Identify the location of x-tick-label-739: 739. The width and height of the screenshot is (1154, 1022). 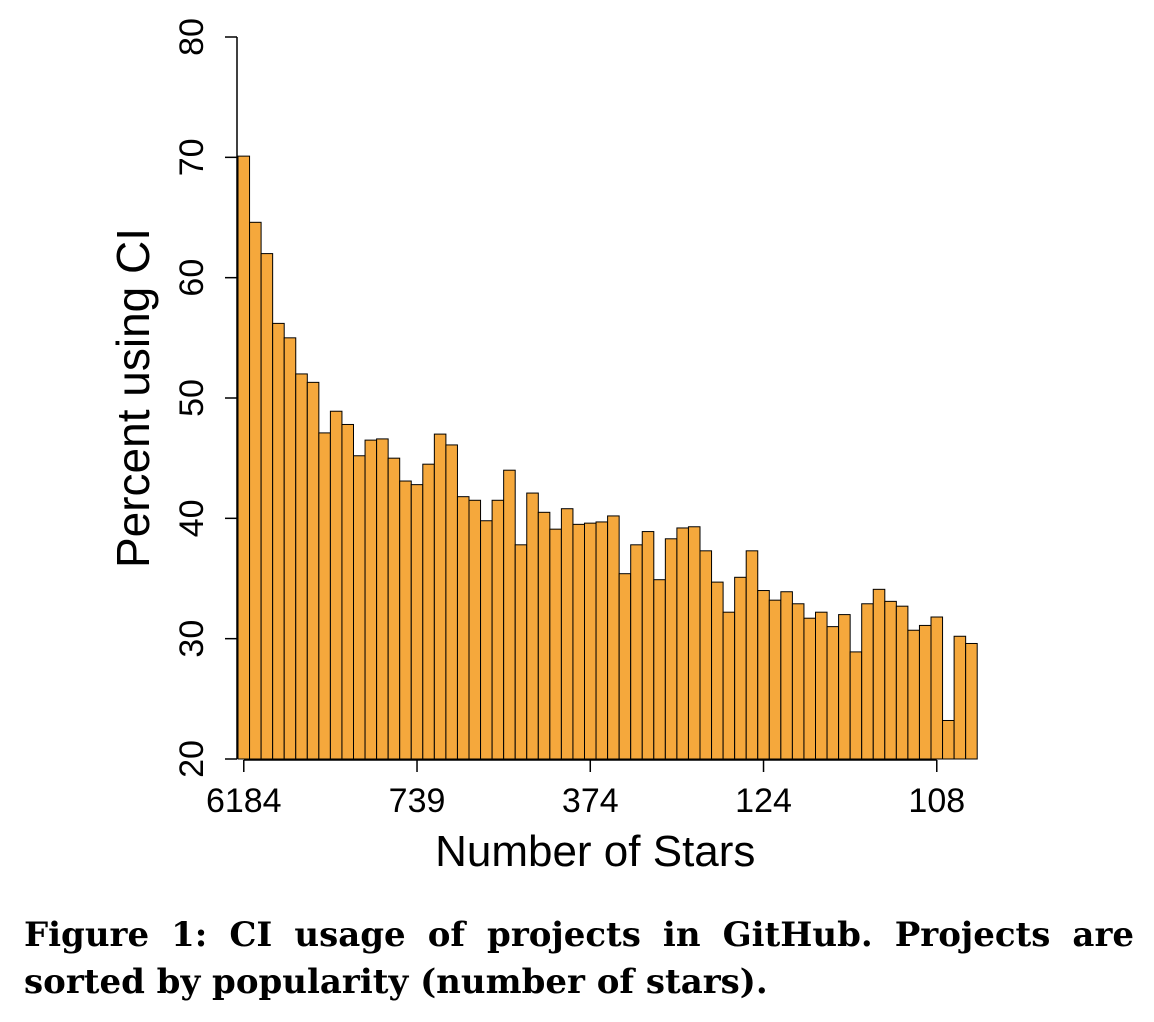
(417, 801).